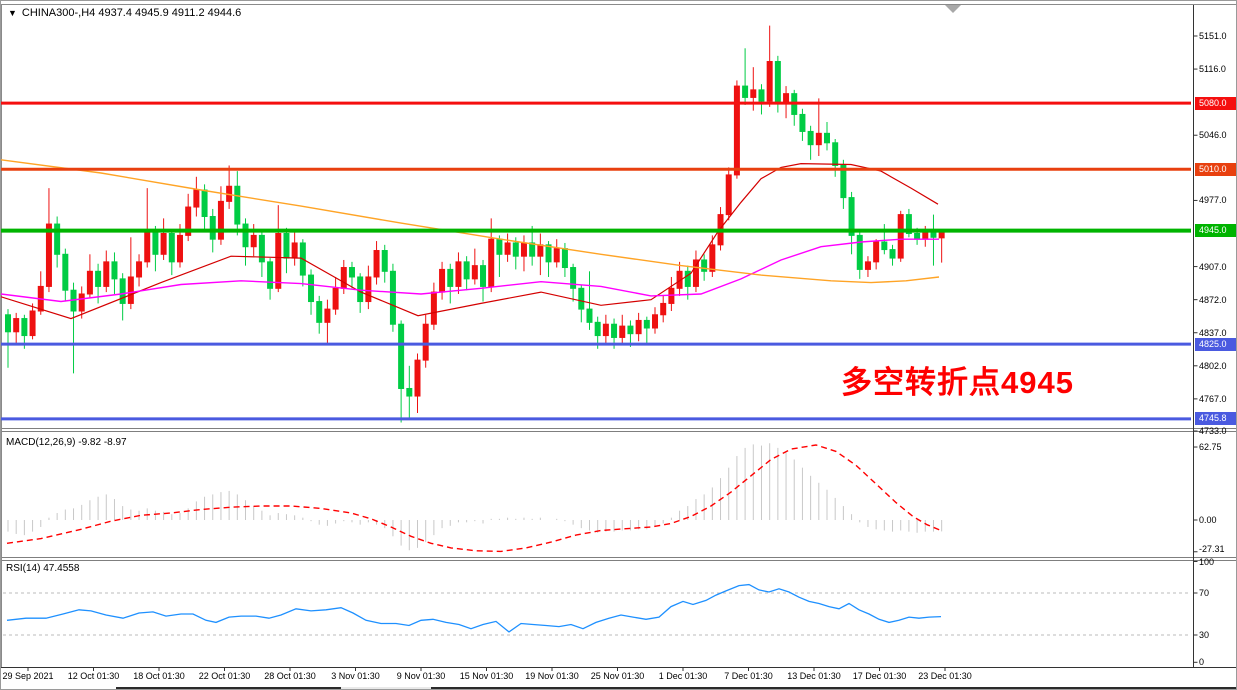  I want to click on chart-shift-icon, so click(953, 9).